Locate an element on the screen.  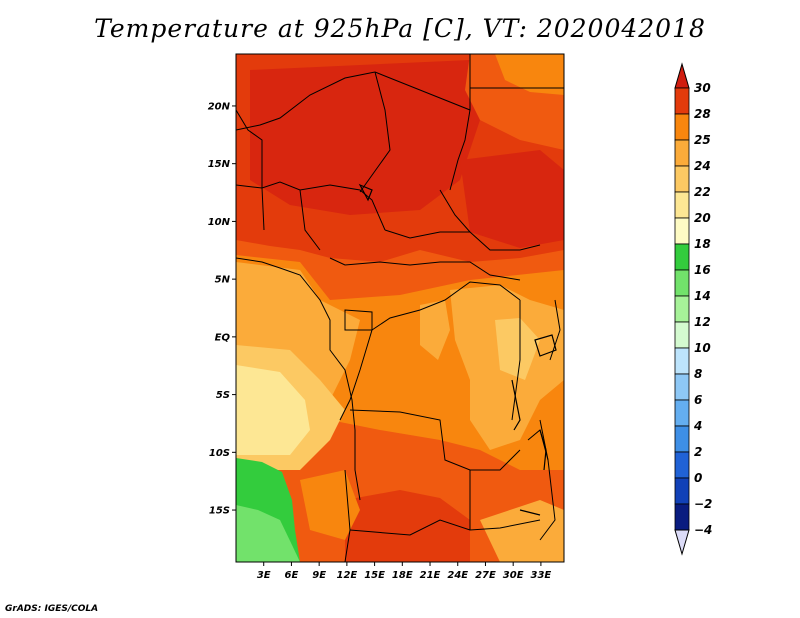
y-tick-label: 20N is located at coordinates (219, 106).